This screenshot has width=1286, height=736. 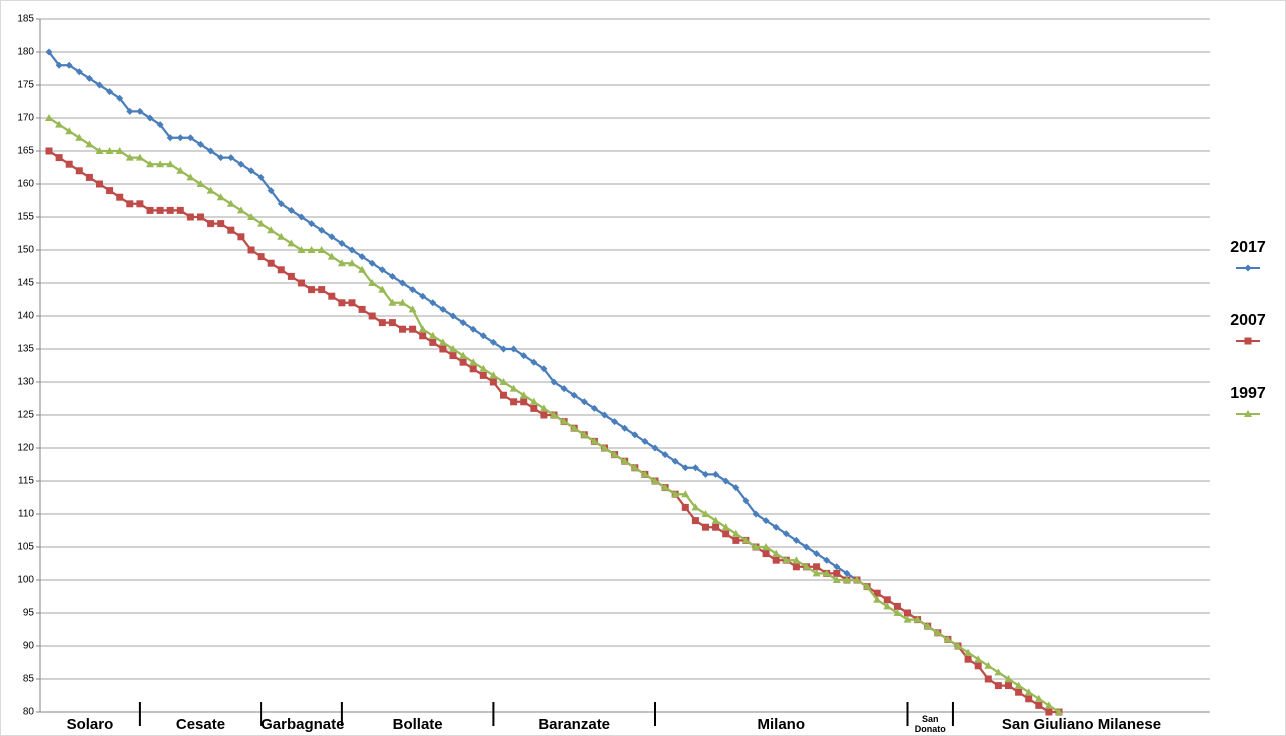 I want to click on y-tick-label: 140, so click(x=25, y=316).